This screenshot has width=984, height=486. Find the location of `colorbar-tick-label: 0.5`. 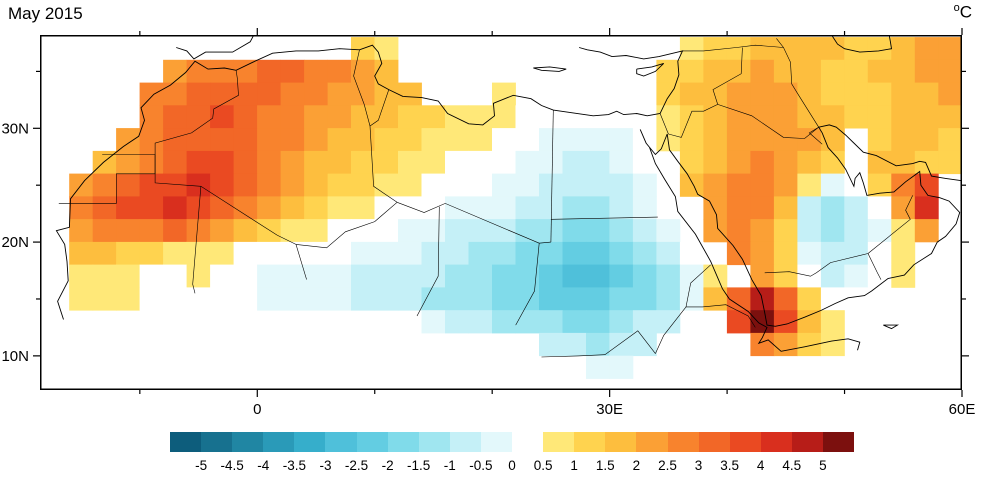

colorbar-tick-label: 0.5 is located at coordinates (543, 465).